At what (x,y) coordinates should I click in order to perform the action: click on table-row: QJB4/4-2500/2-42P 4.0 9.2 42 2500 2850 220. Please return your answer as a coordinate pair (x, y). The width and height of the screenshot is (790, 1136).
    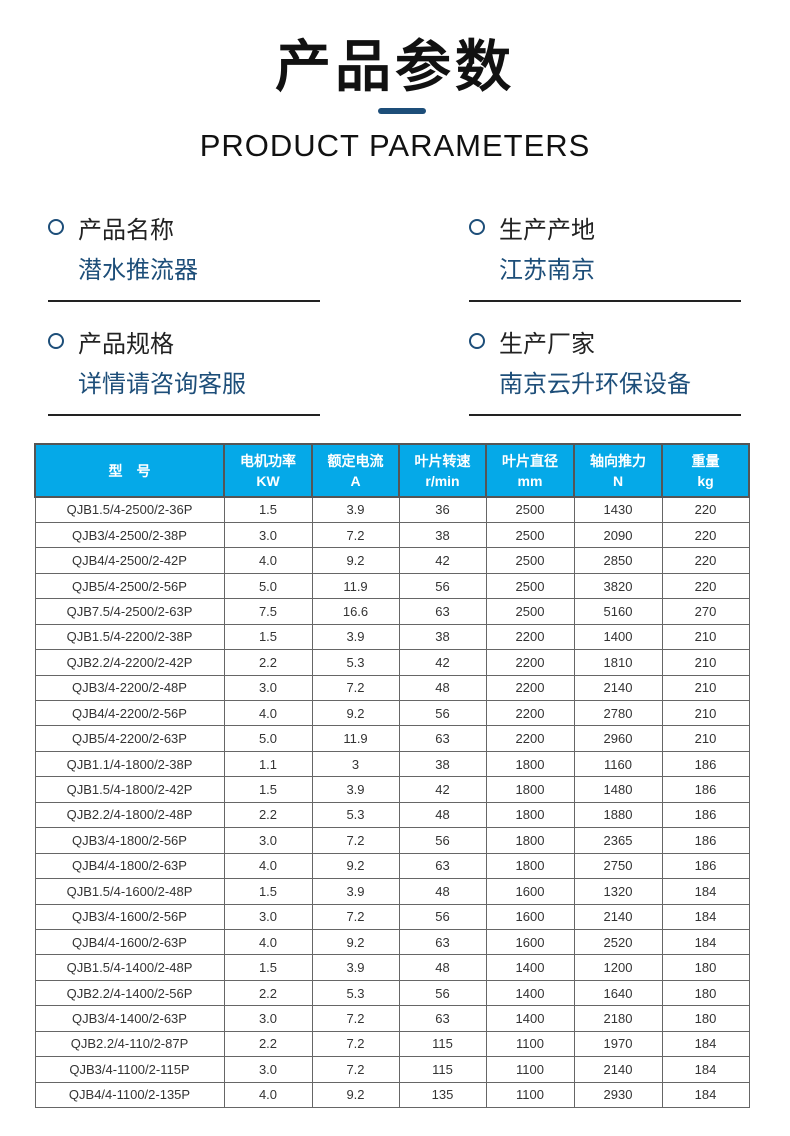
    Looking at the image, I should click on (392, 560).